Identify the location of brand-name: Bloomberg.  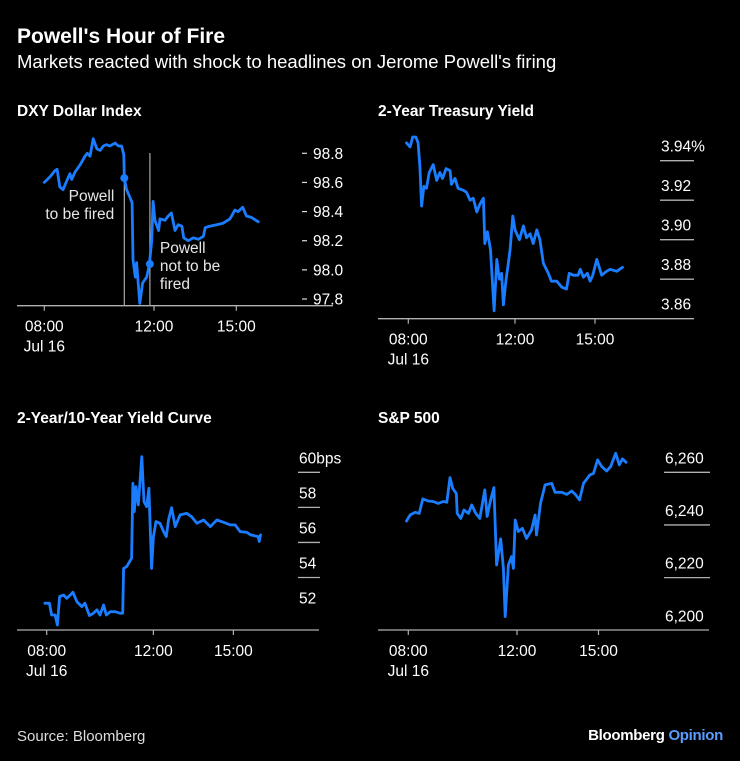
(626, 735).